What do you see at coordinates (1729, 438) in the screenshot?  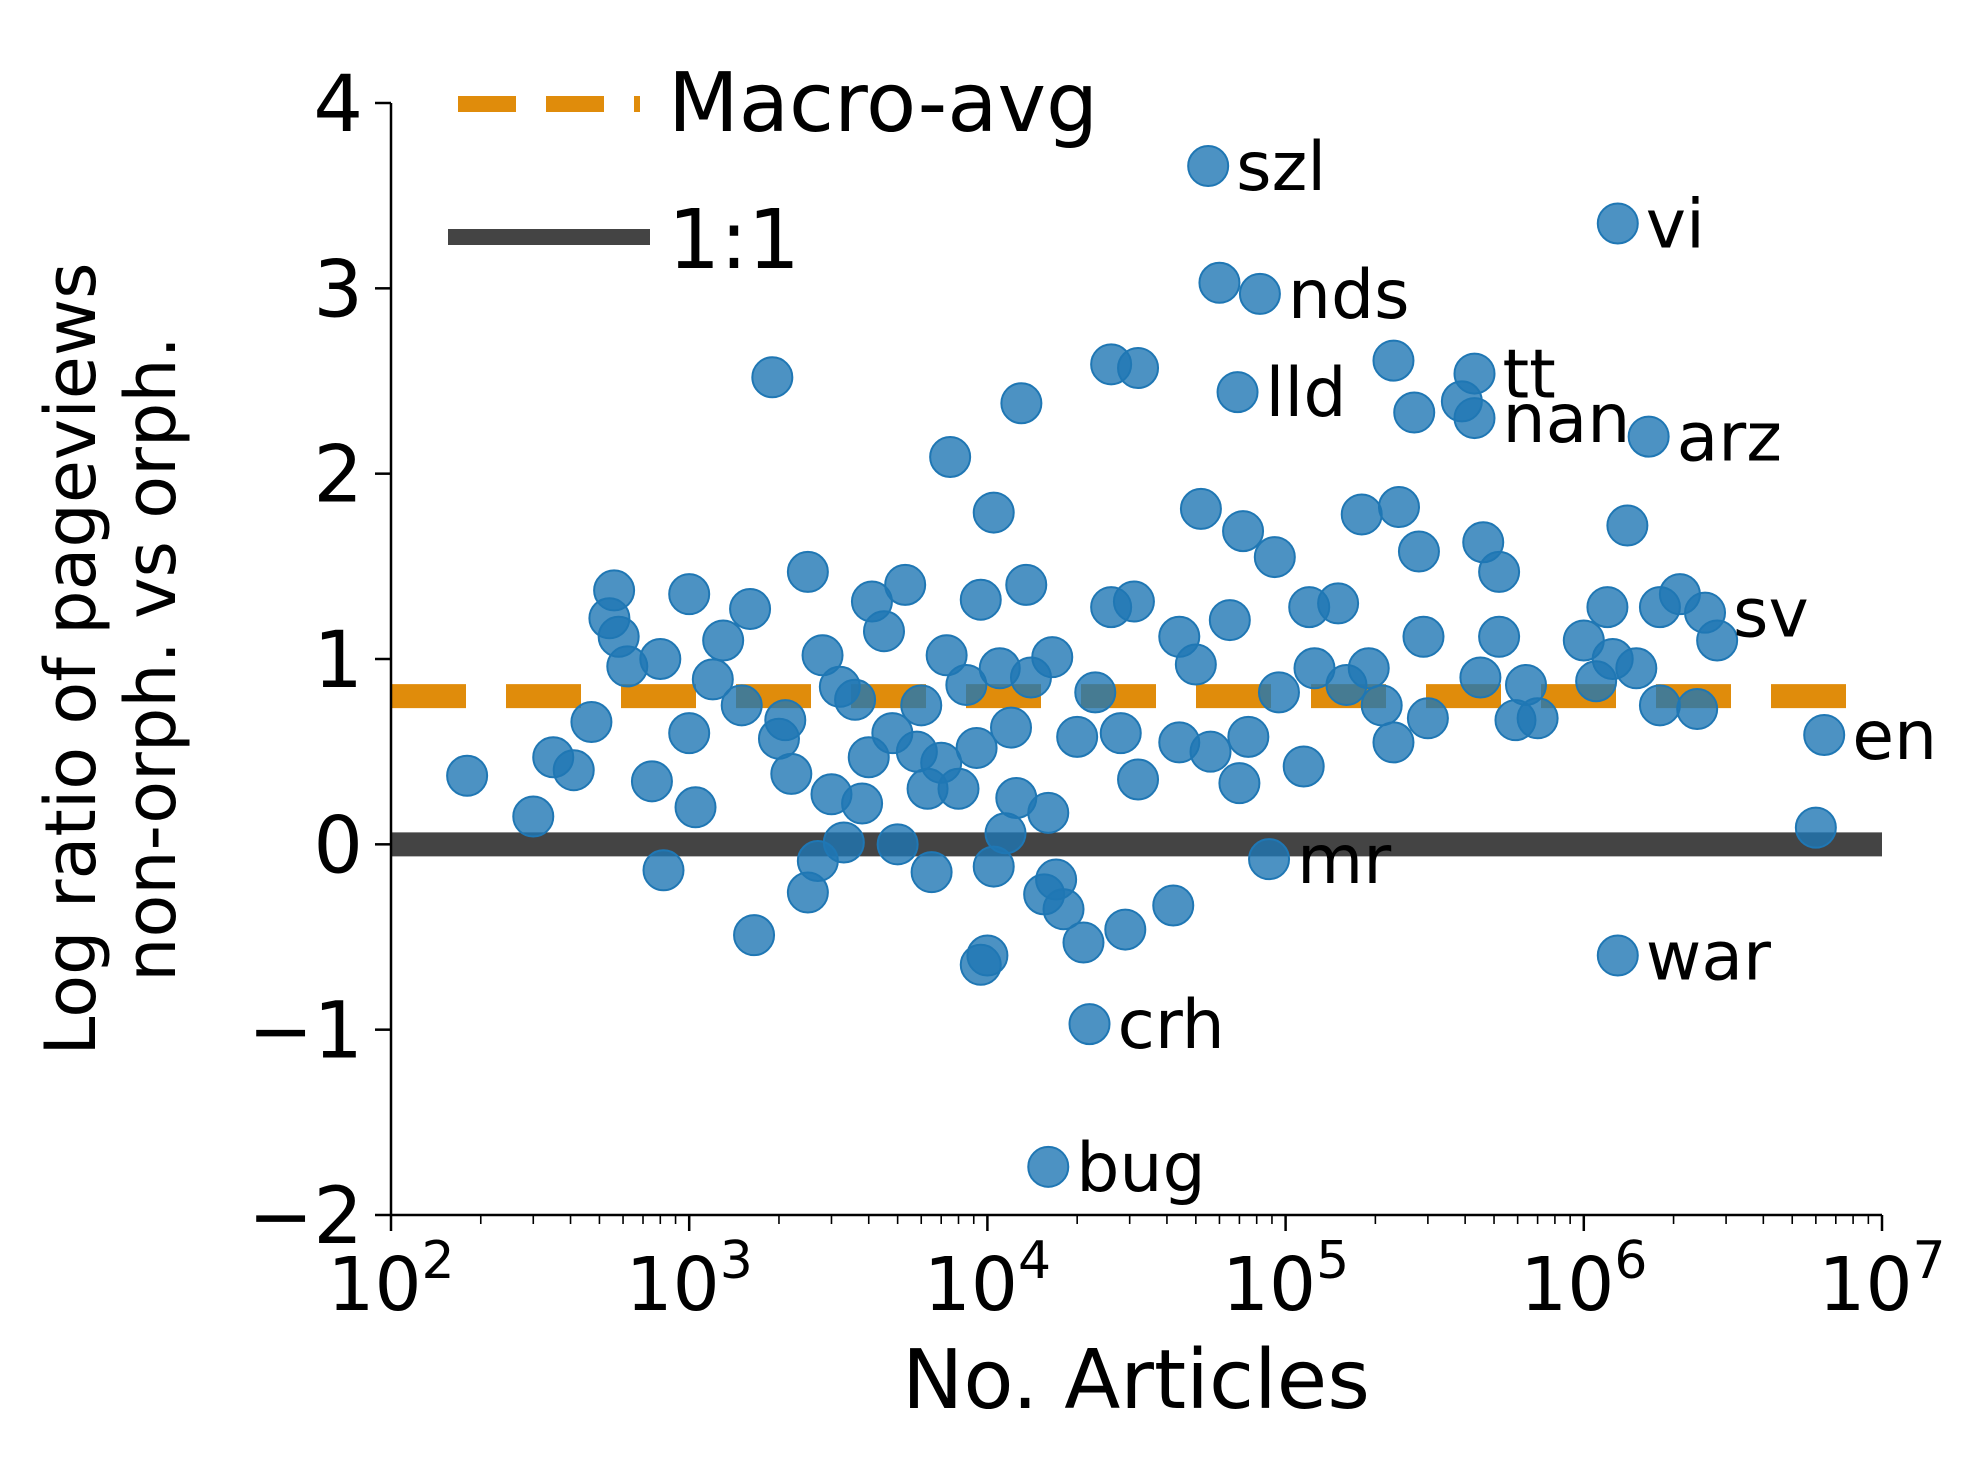 I see `point-label-arz: arz` at bounding box center [1729, 438].